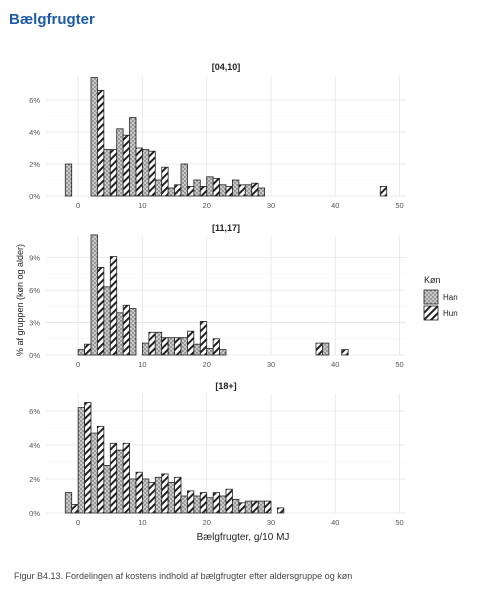  Describe the element at coordinates (450, 297) in the screenshot. I see `legend-label-han: Han` at that location.